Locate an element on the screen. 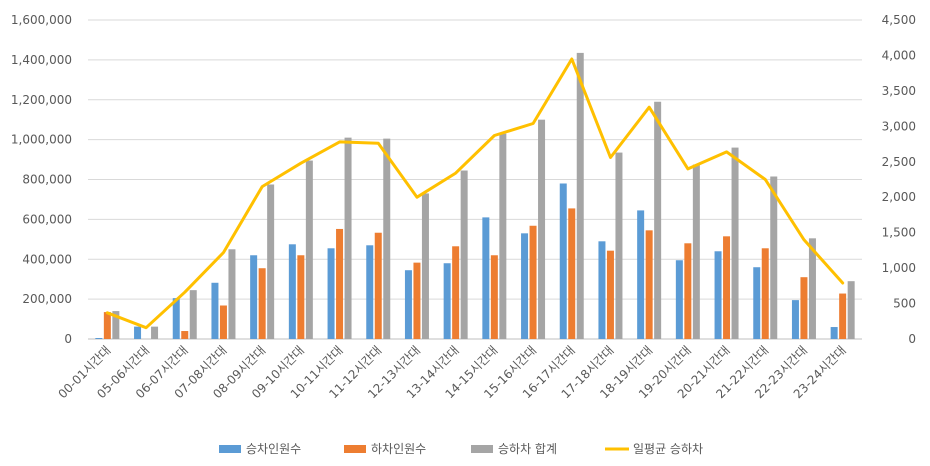 The image size is (930, 466). y-tick-label: 400,000 is located at coordinates (47, 259).